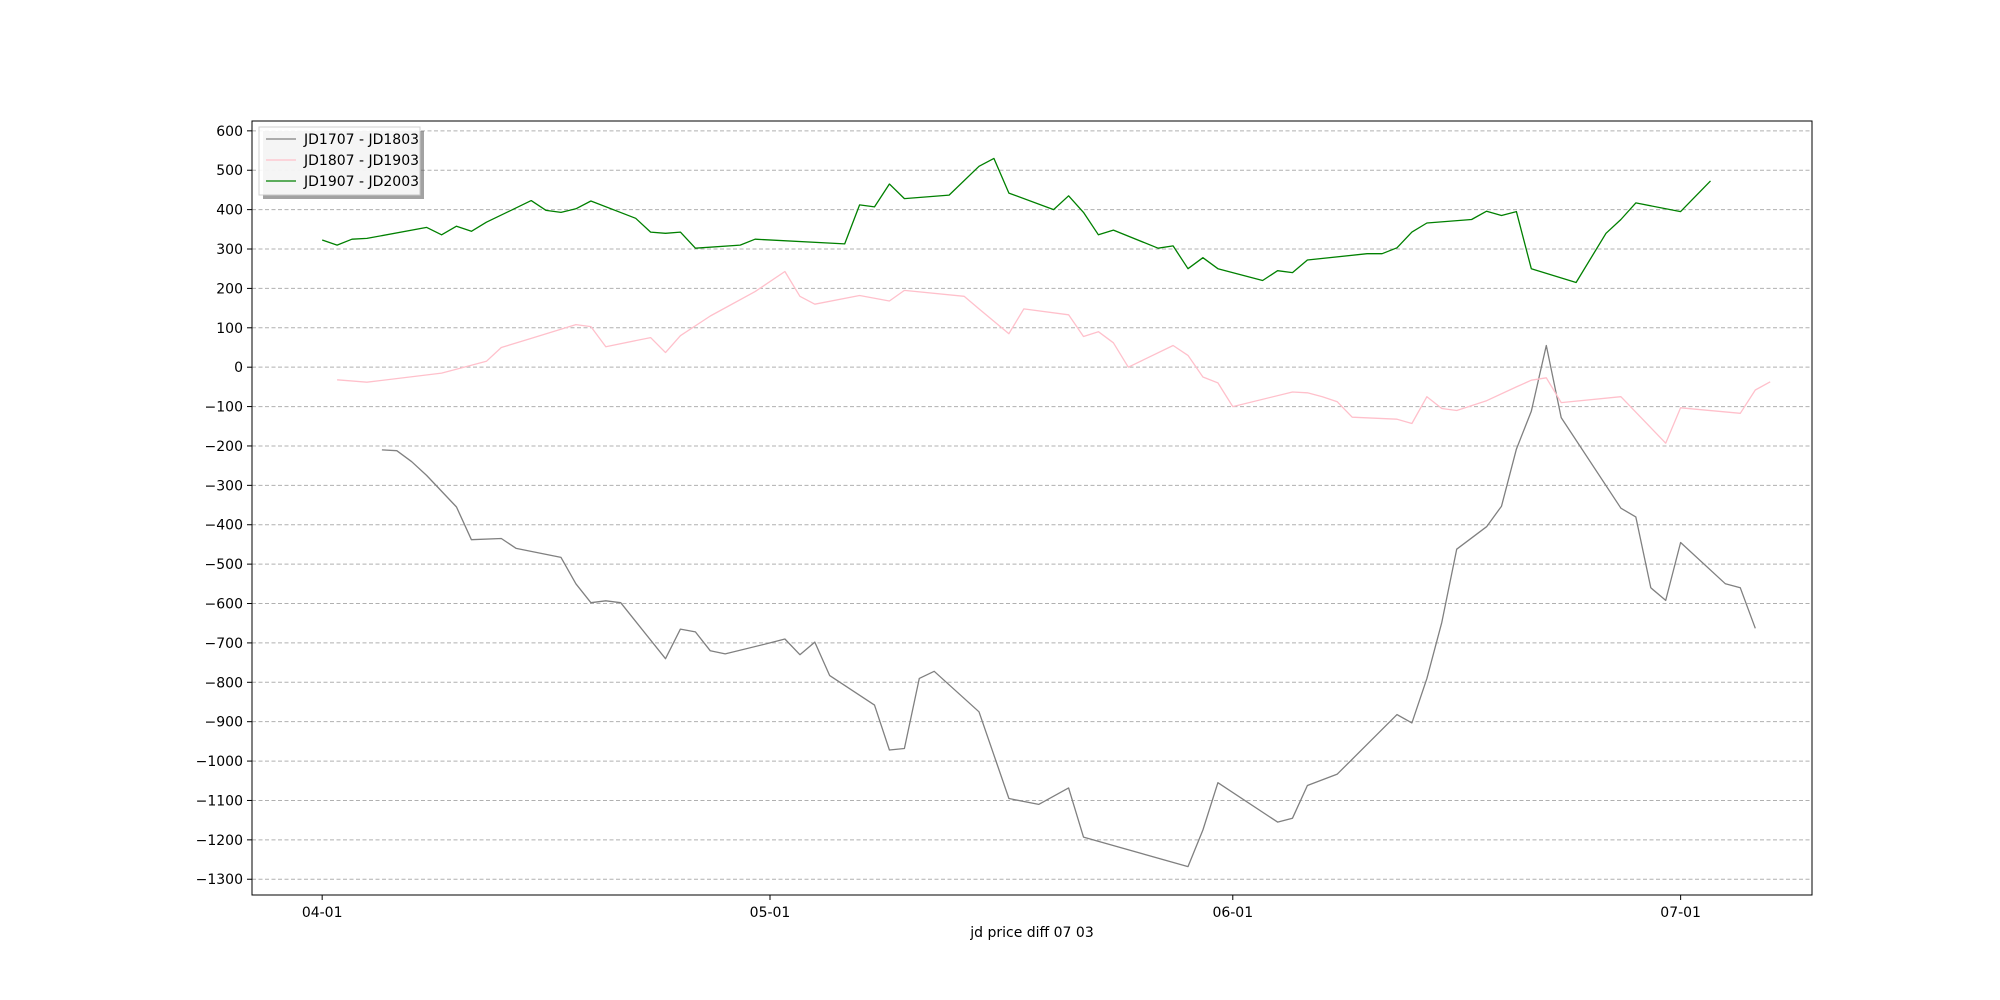  What do you see at coordinates (322, 913) in the screenshot?
I see `x-tick-label: 04-01` at bounding box center [322, 913].